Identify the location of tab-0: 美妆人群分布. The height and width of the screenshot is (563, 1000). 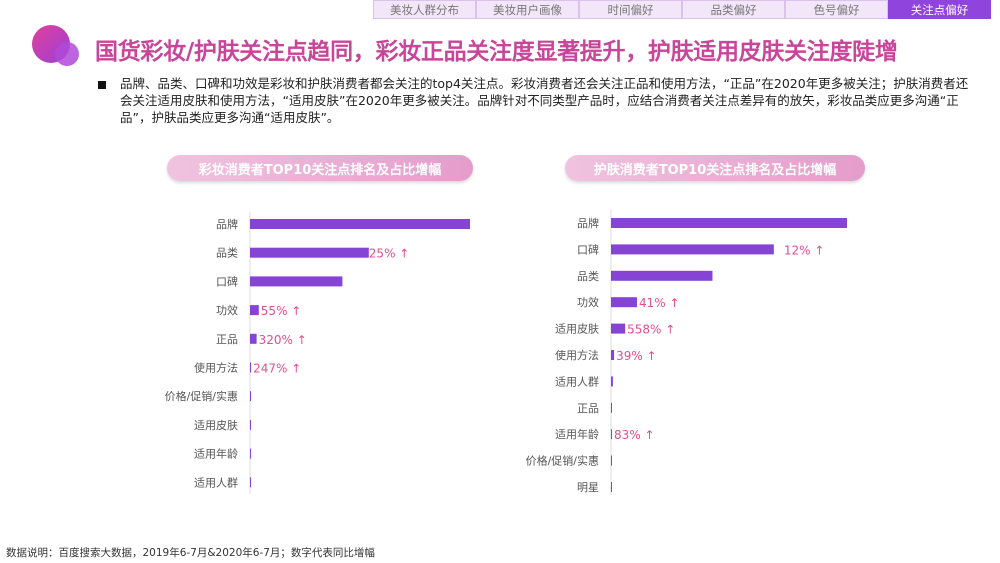
(424, 9).